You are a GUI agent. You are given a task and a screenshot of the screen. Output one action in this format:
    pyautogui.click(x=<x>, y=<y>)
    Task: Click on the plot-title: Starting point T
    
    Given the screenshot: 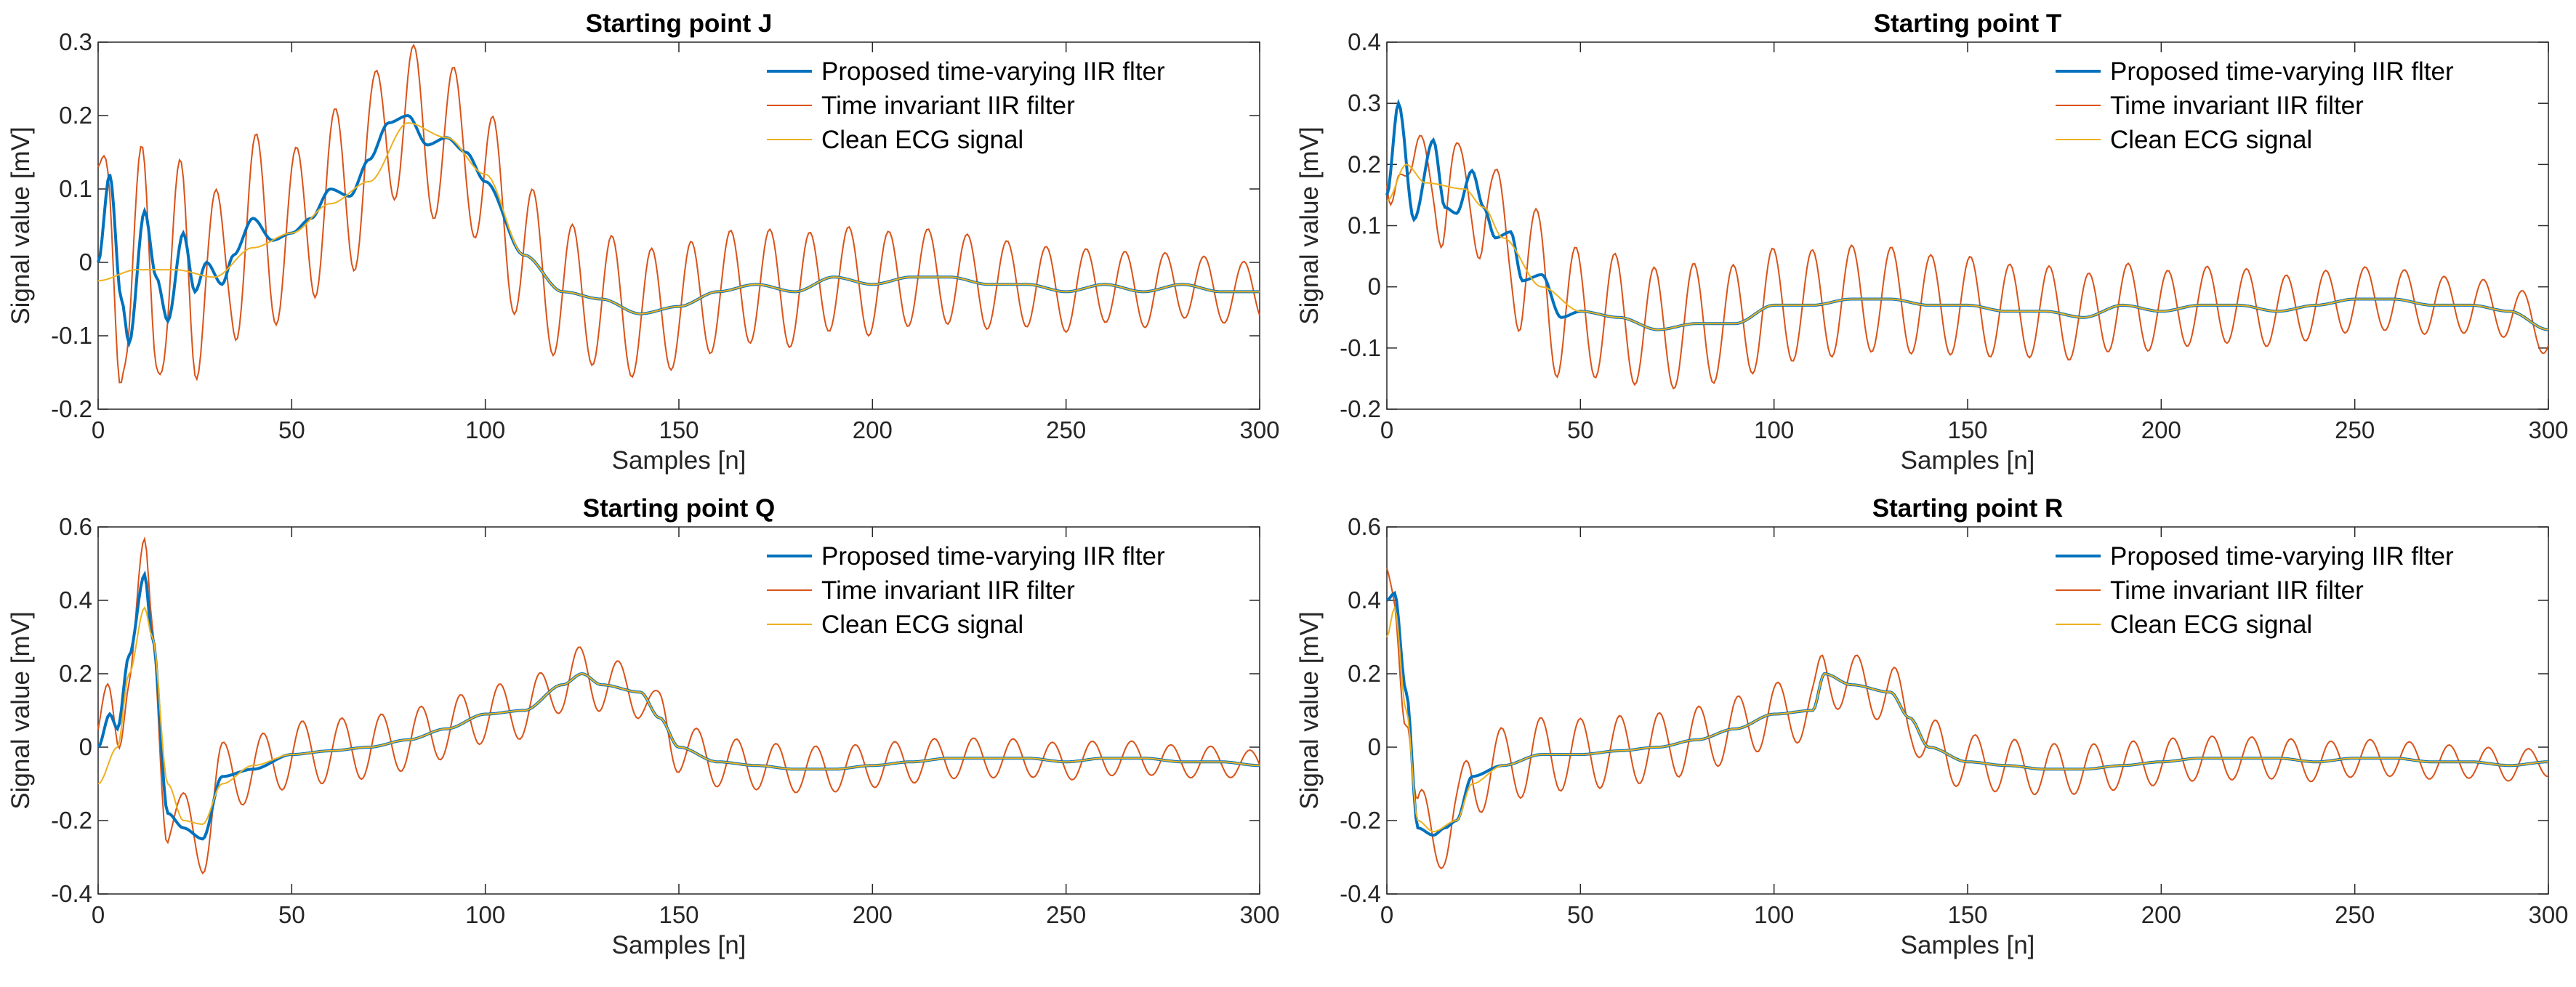 What is the action you would take?
    pyautogui.click(x=1968, y=23)
    